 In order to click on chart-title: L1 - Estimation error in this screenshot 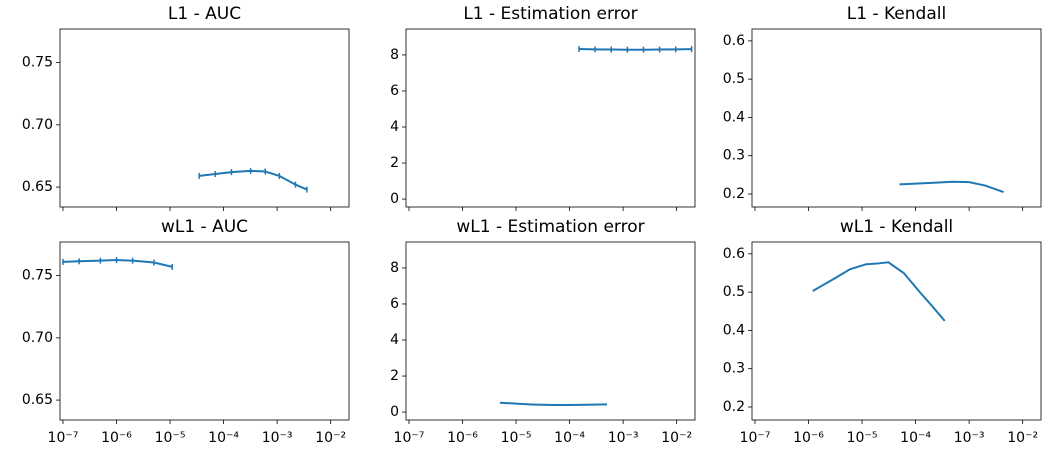, I will do `click(550, 14)`.